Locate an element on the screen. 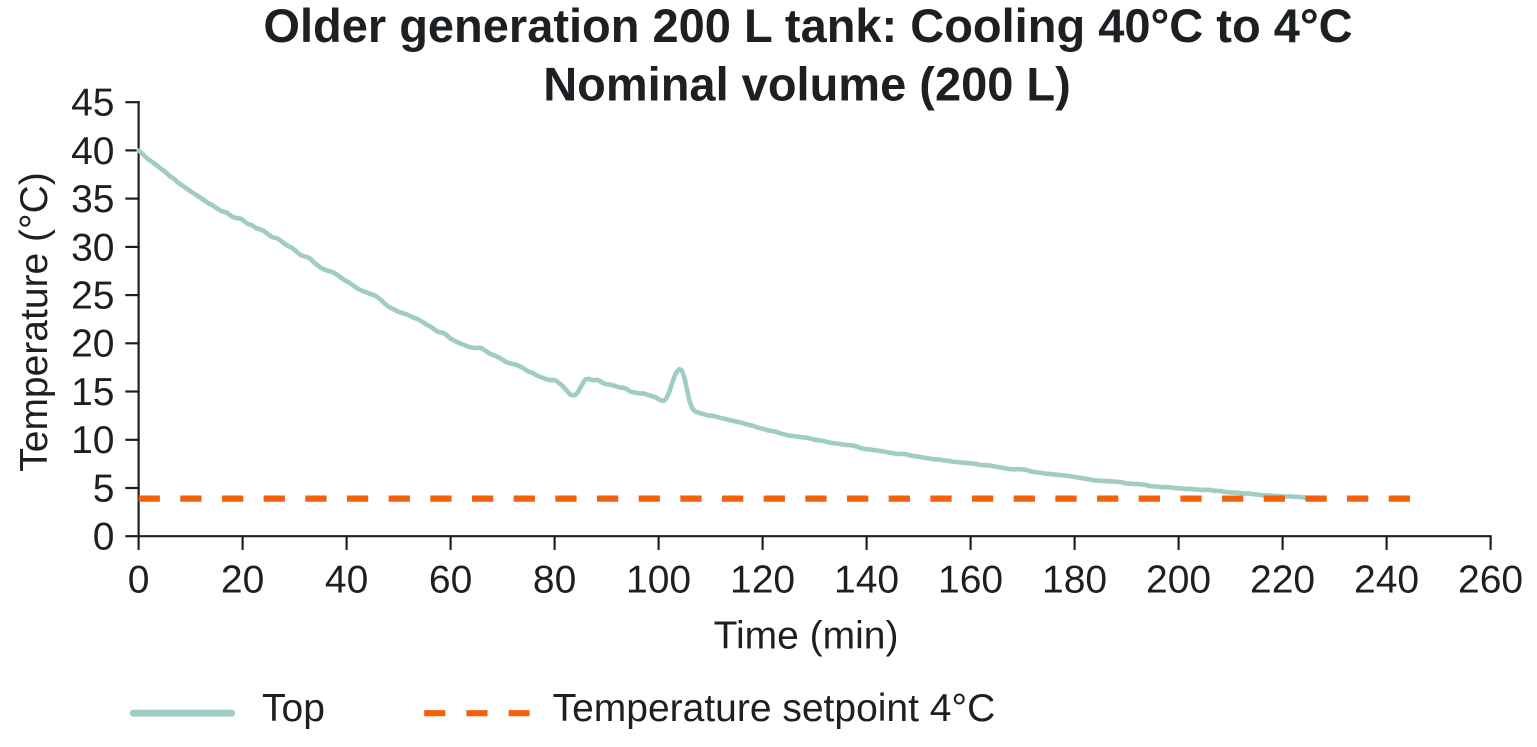  svg-text: 5 is located at coordinates (104, 488).